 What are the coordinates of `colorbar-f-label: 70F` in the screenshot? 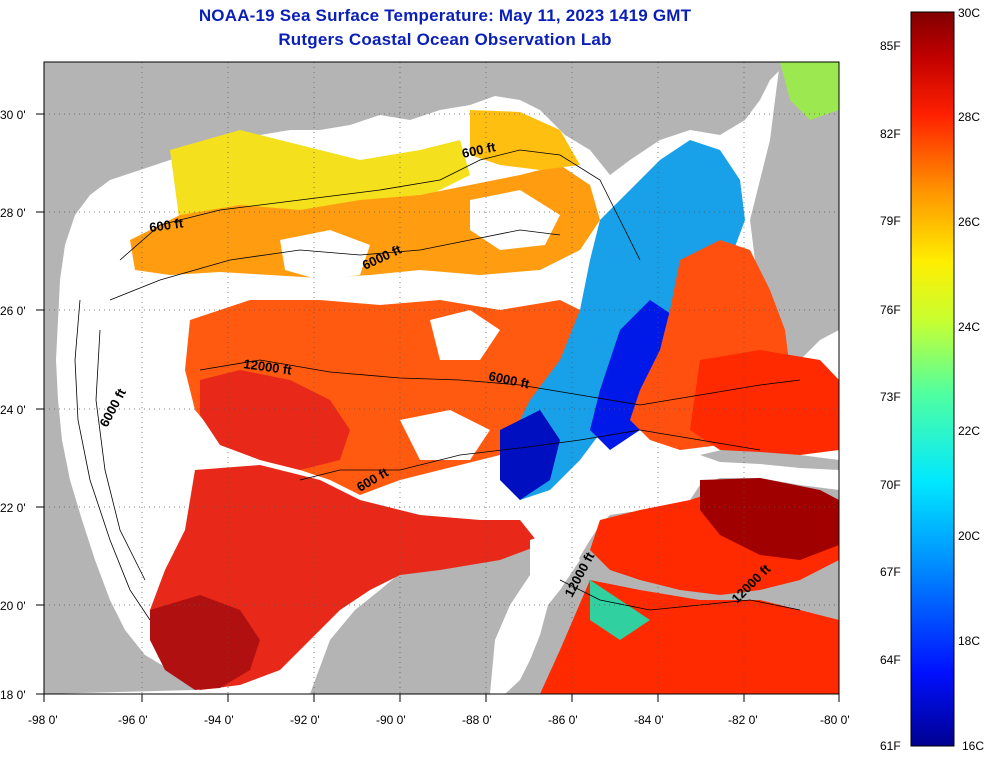 It's located at (890, 485).